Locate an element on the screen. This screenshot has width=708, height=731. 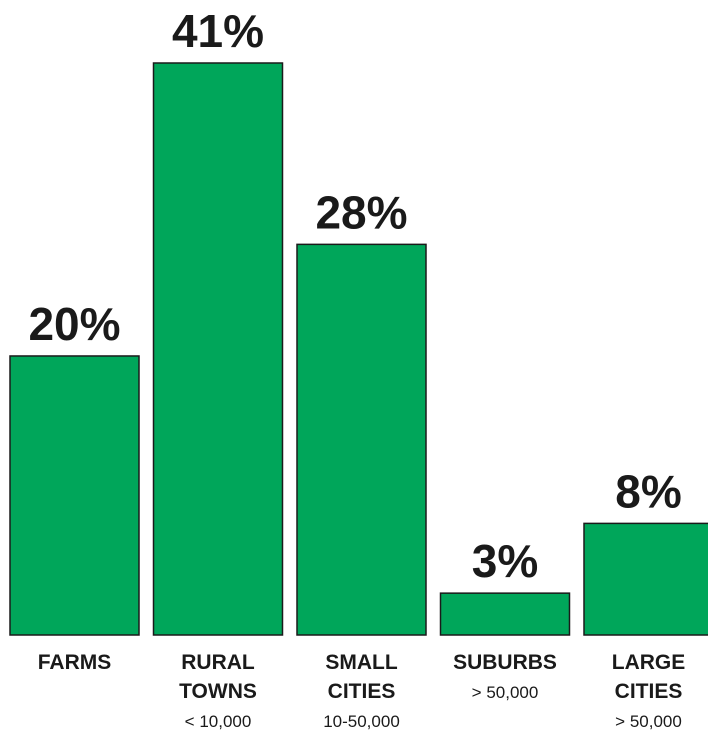
value-label-1: 41% is located at coordinates (218, 31).